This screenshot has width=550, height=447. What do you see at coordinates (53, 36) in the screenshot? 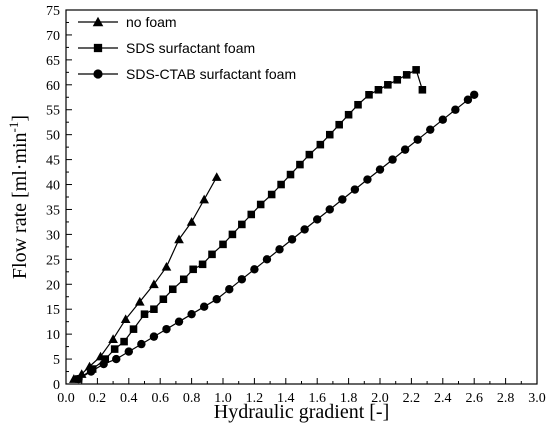
I see `y-tick-label: 70` at bounding box center [53, 36].